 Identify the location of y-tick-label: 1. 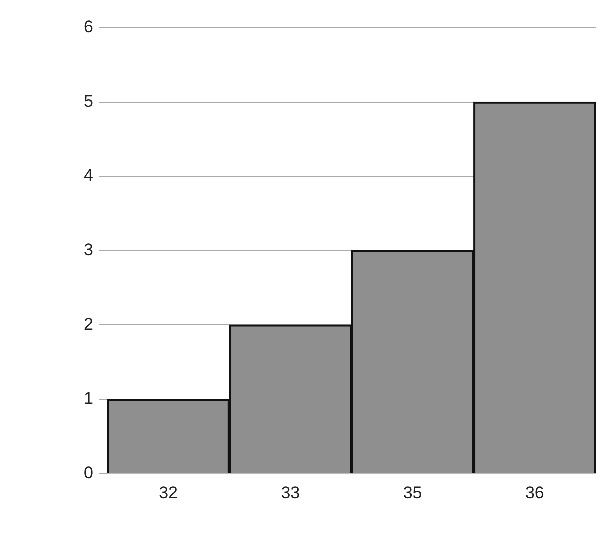
(89, 398).